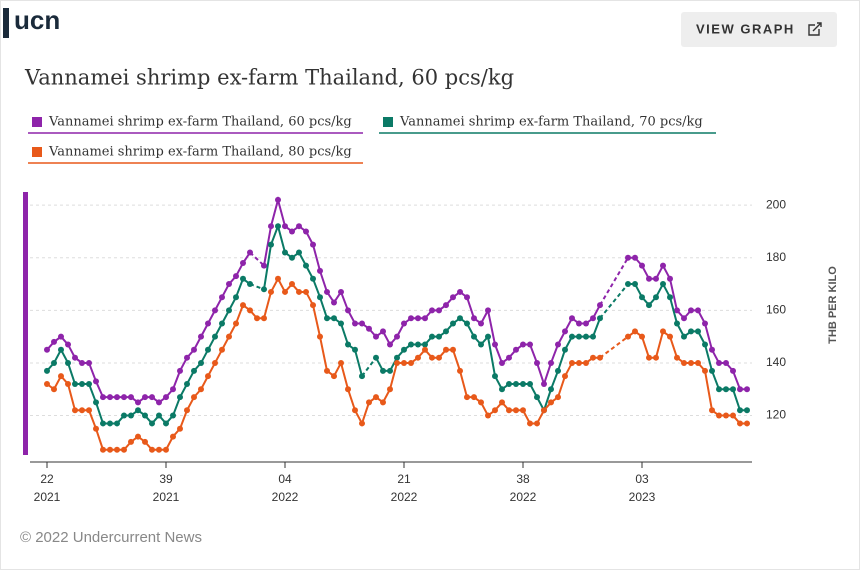 This screenshot has width=860, height=570. Describe the element at coordinates (833, 305) in the screenshot. I see `y-axis-label: THB PER KILO` at that location.